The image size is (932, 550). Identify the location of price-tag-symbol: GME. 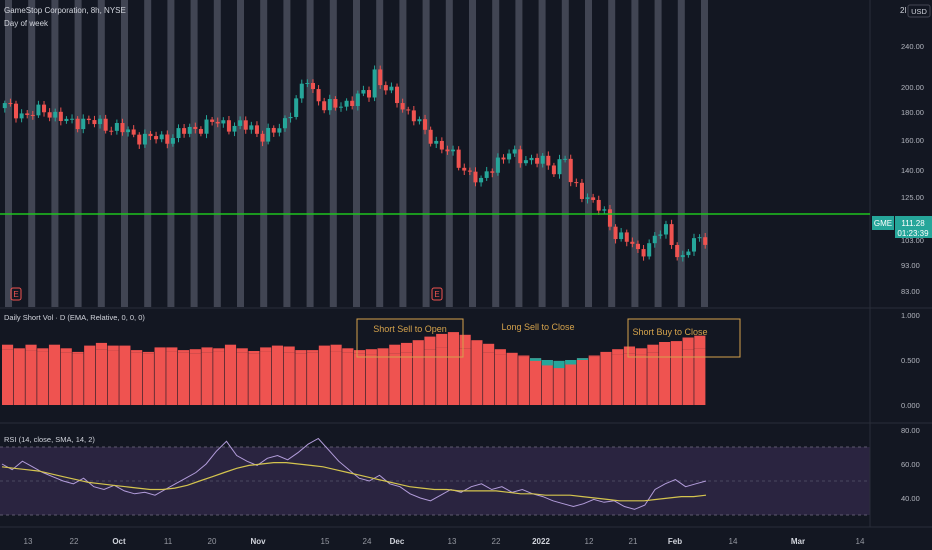
(883, 223).